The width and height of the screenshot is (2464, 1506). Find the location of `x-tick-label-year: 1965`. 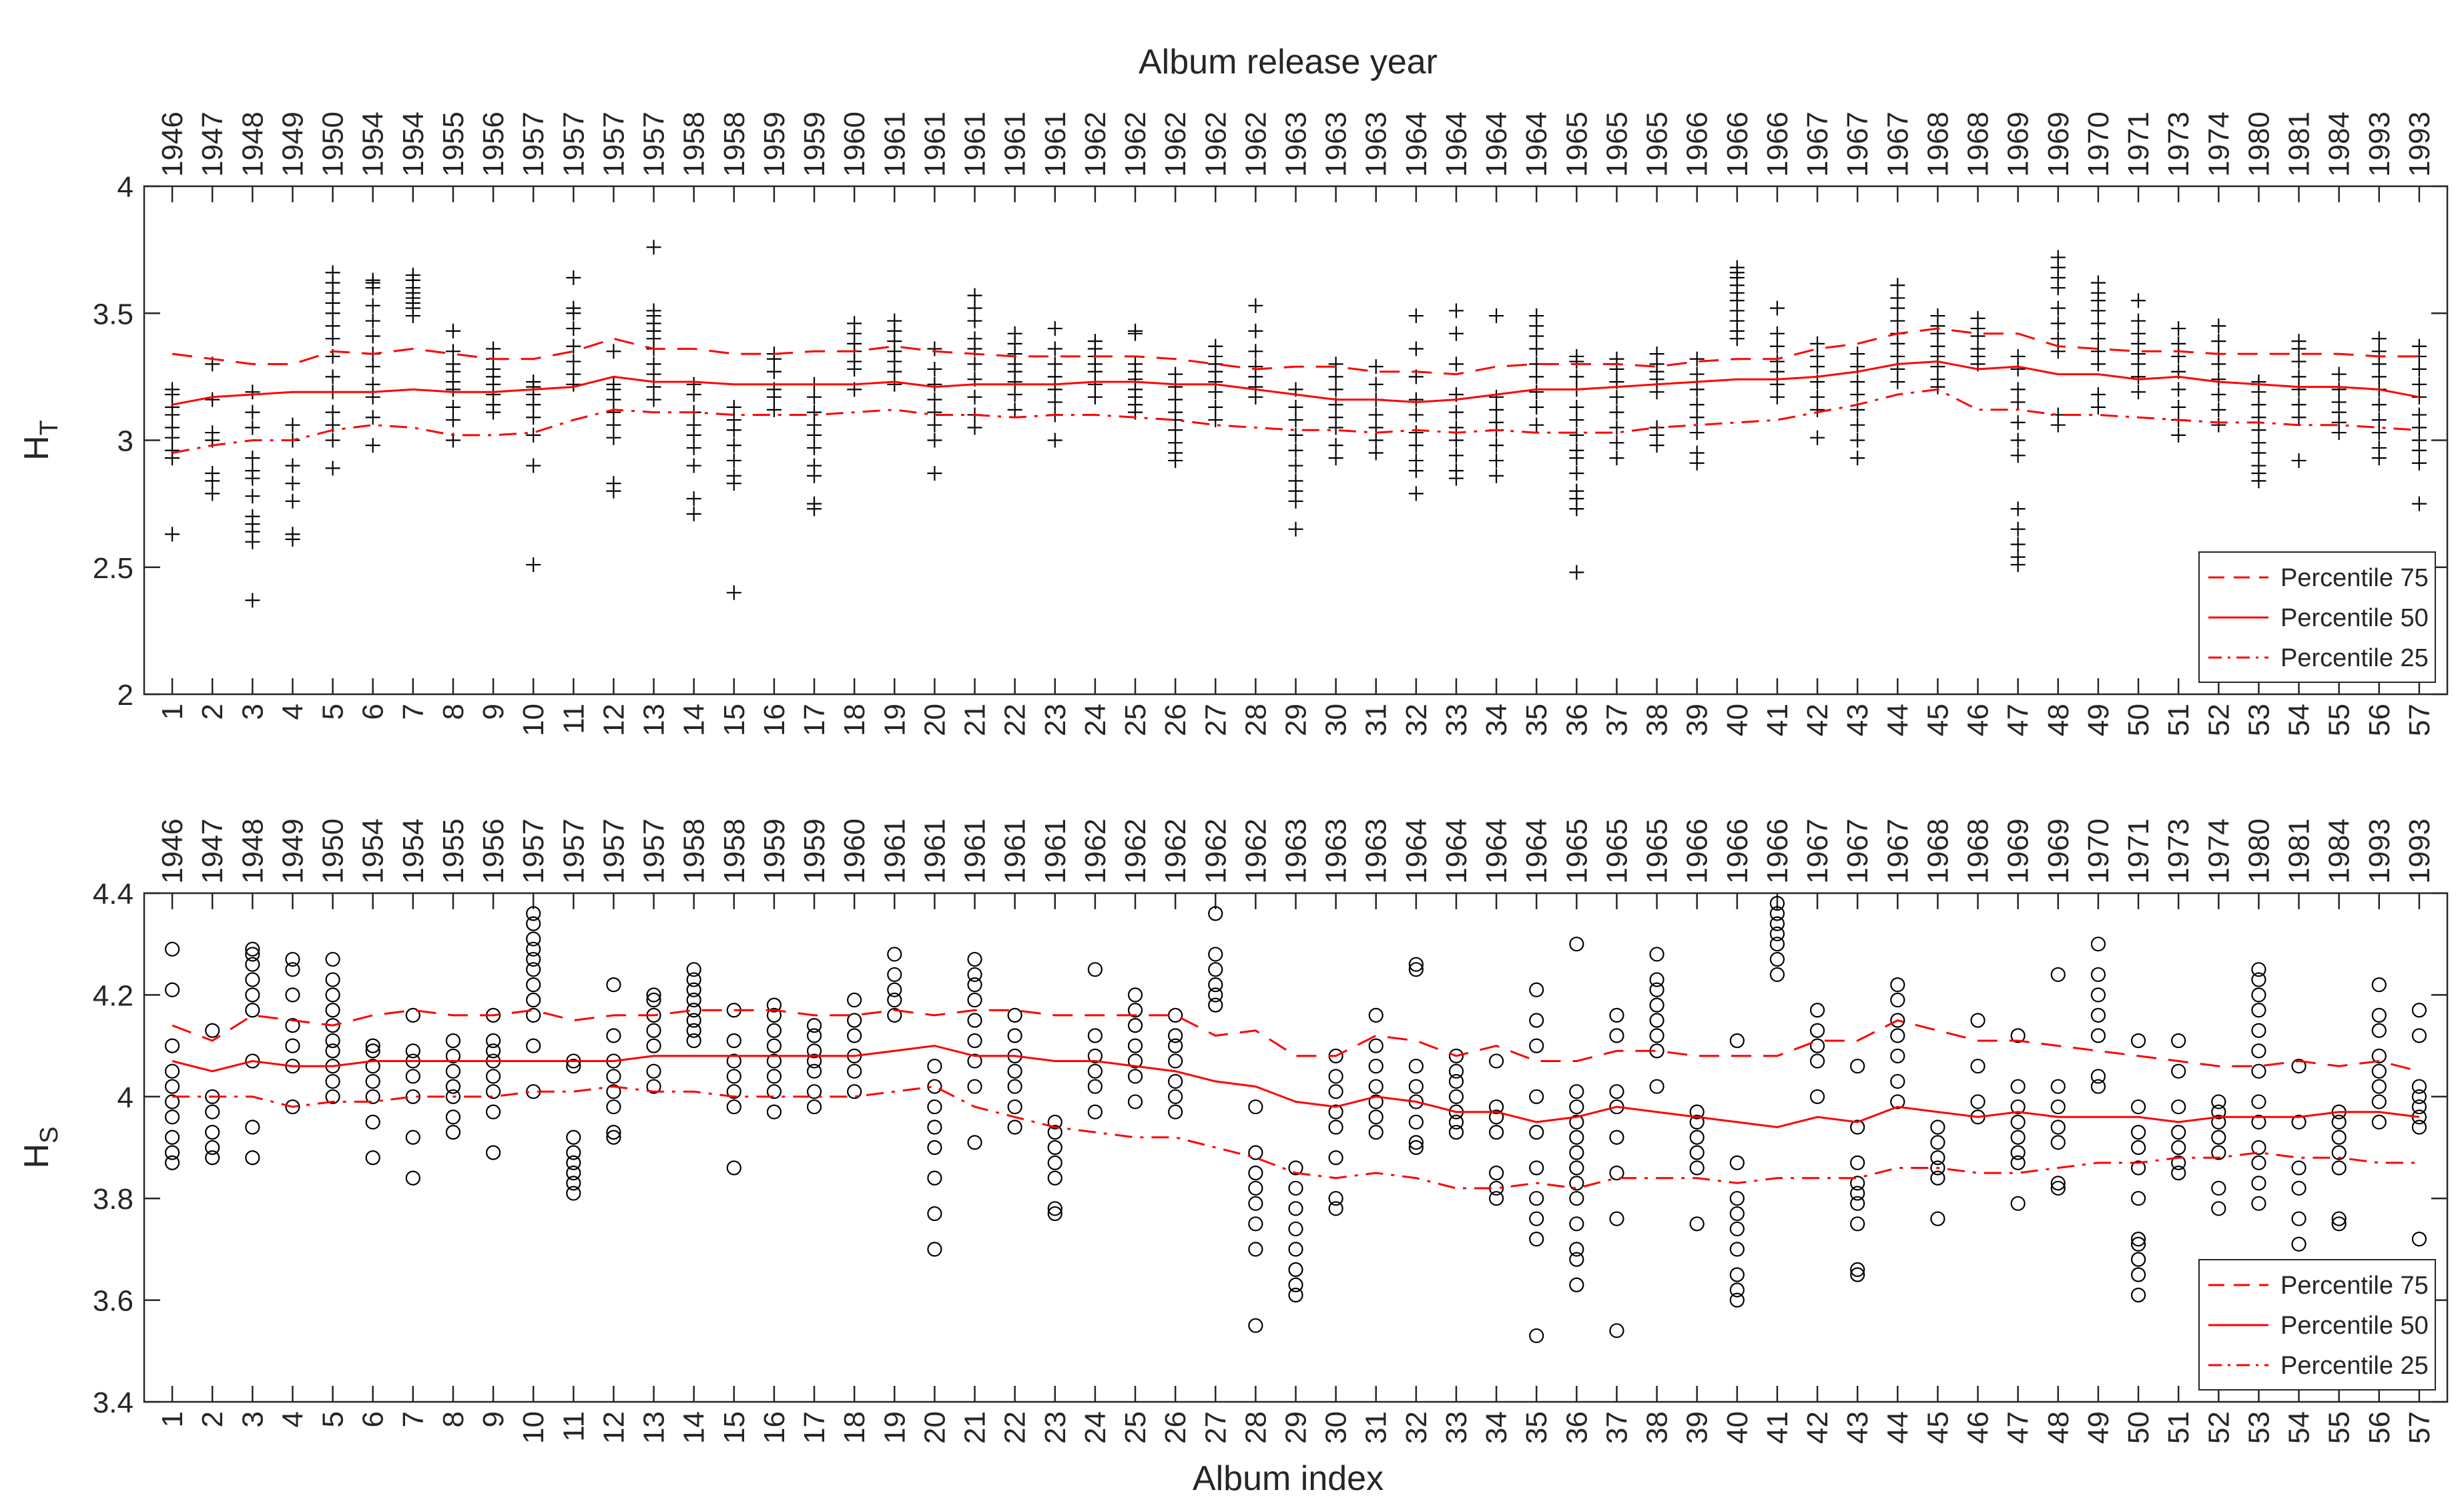

x-tick-label-year: 1965 is located at coordinates (1657, 851).